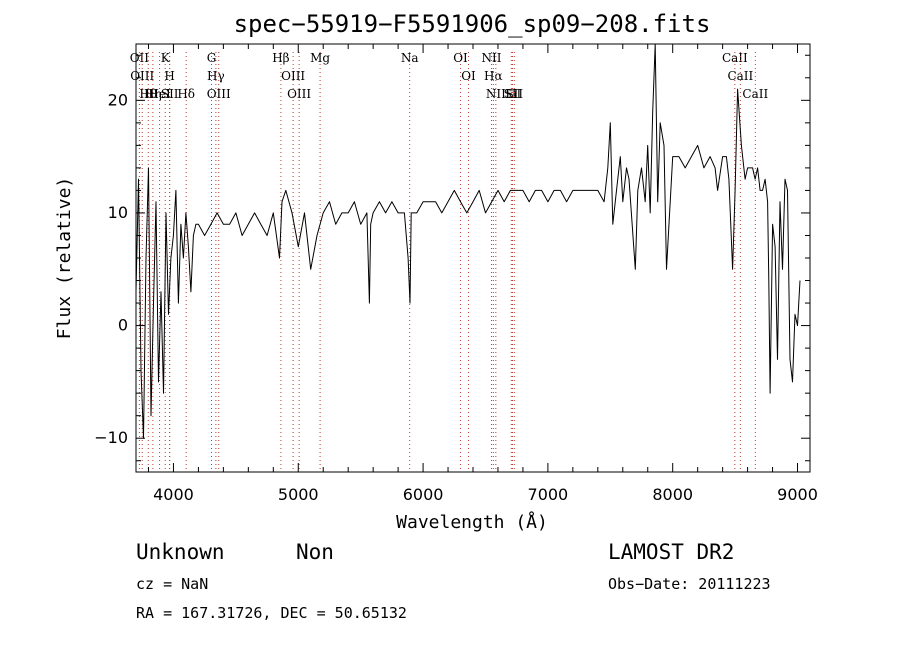 The width and height of the screenshot is (900, 650). What do you see at coordinates (740, 76) in the screenshot?
I see `line-label-26: CaII` at bounding box center [740, 76].